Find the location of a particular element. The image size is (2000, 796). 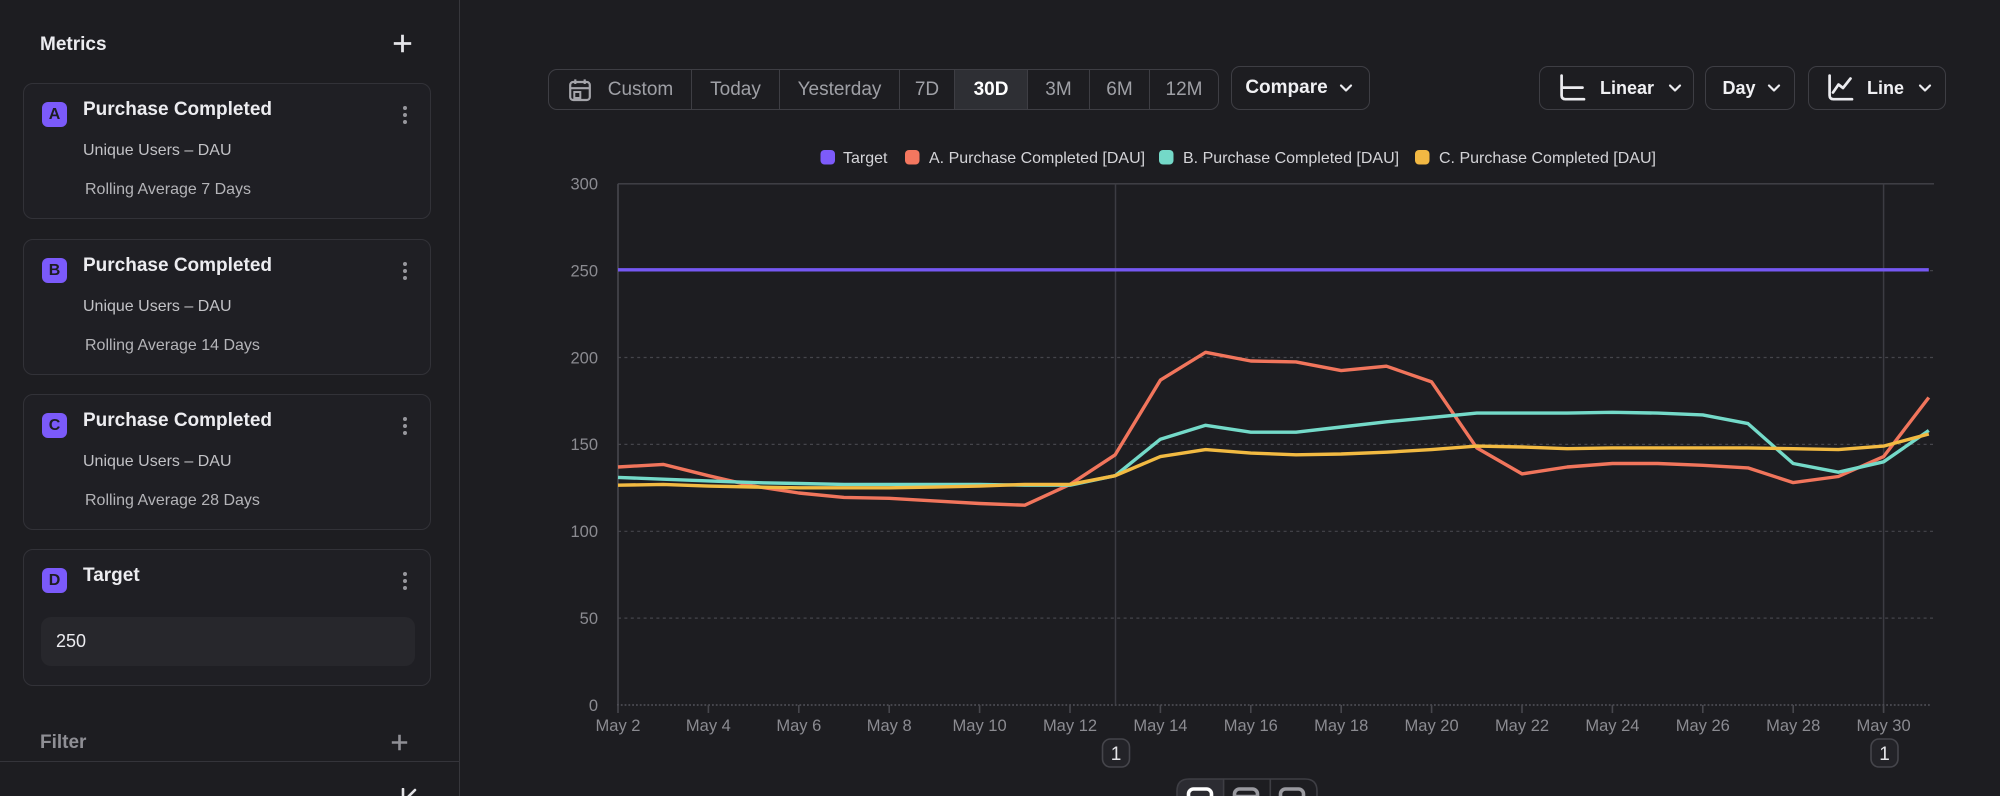

svg-text: Target is located at coordinates (865, 158).